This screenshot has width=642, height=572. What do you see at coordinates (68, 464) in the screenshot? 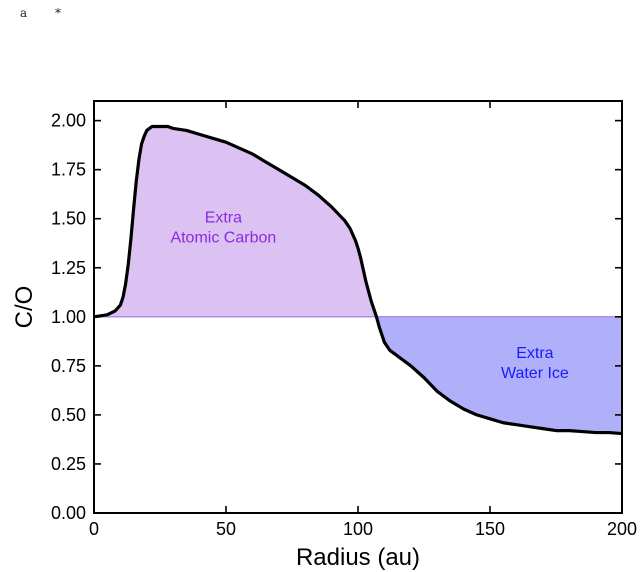
I see `y-tick-label: 0.25` at bounding box center [68, 464].